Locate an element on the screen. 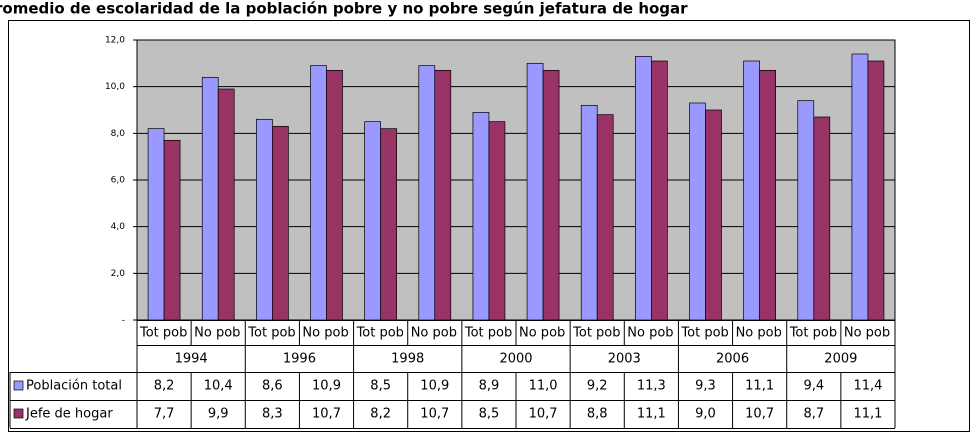  table-value: 11,3 is located at coordinates (651, 386).